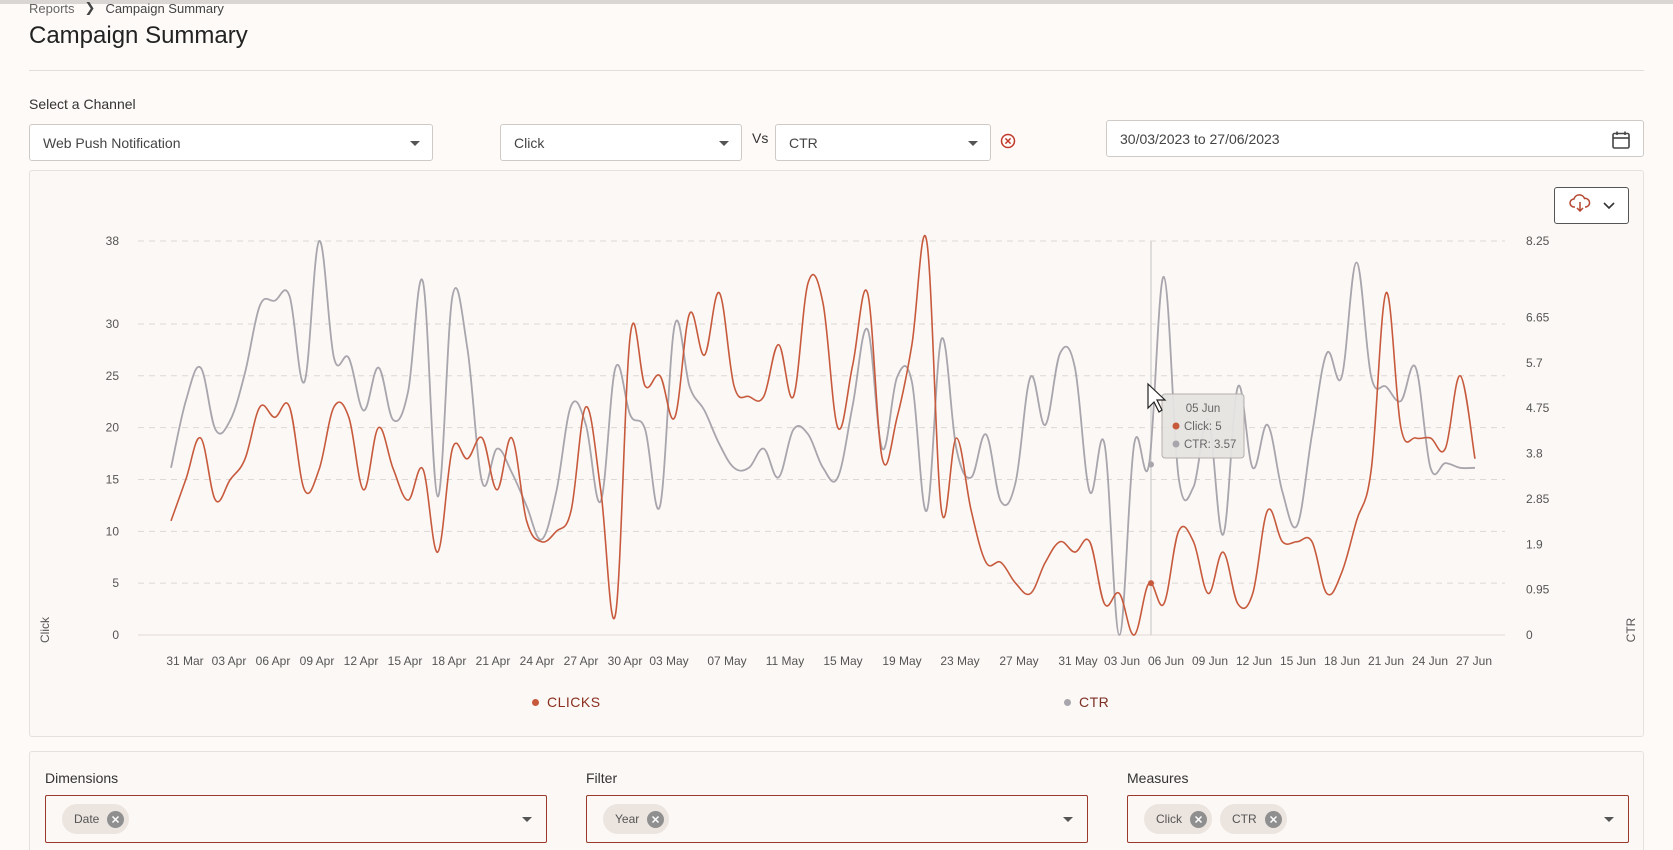  I want to click on dimension-chip: Date, so click(96, 819).